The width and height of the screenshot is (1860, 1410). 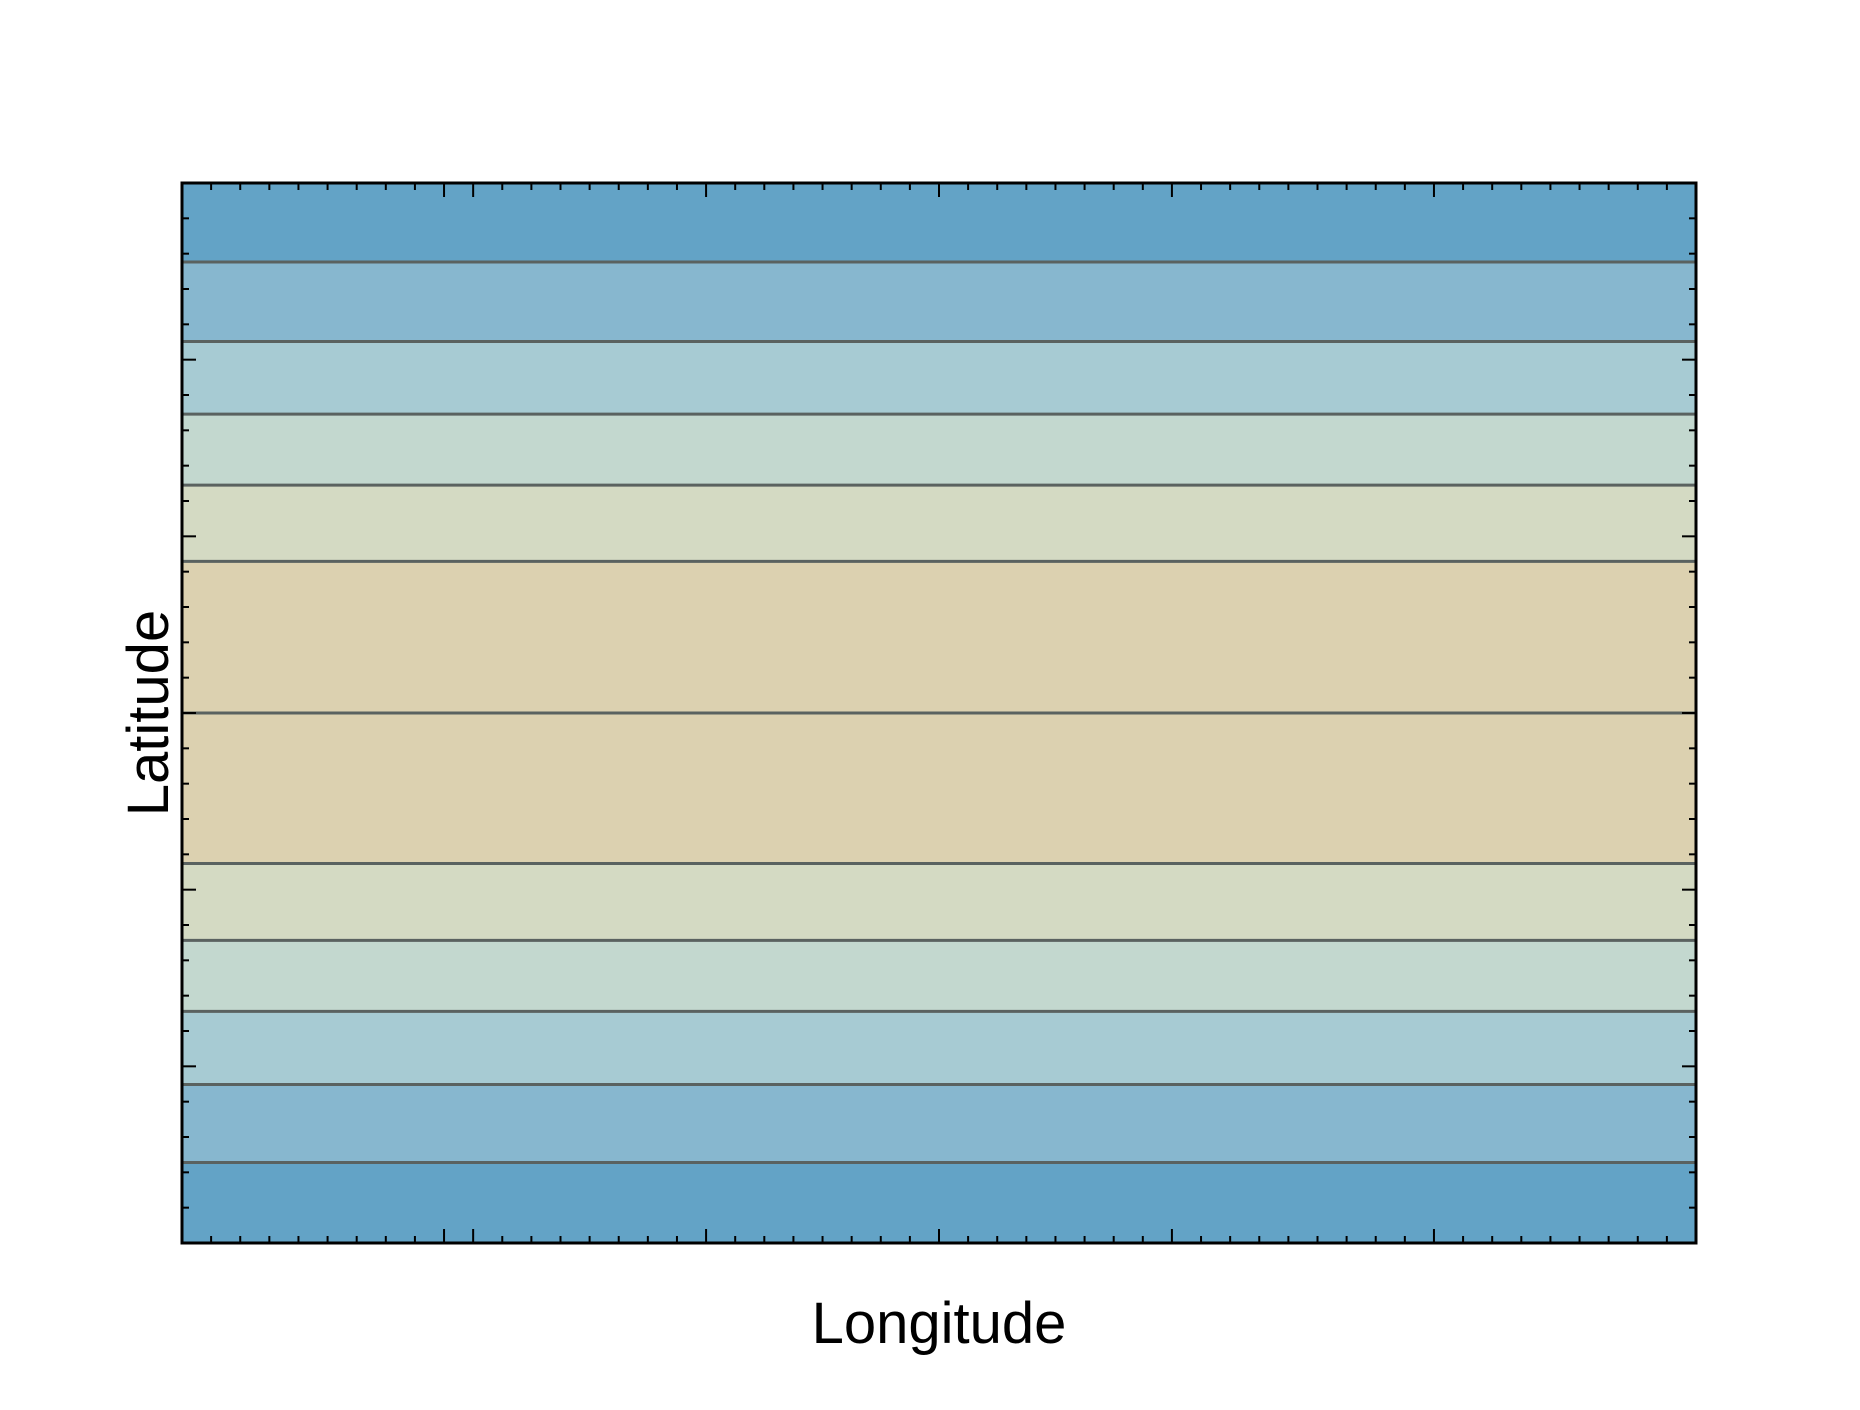 What do you see at coordinates (939, 1323) in the screenshot?
I see `x-axis-label: Longitude` at bounding box center [939, 1323].